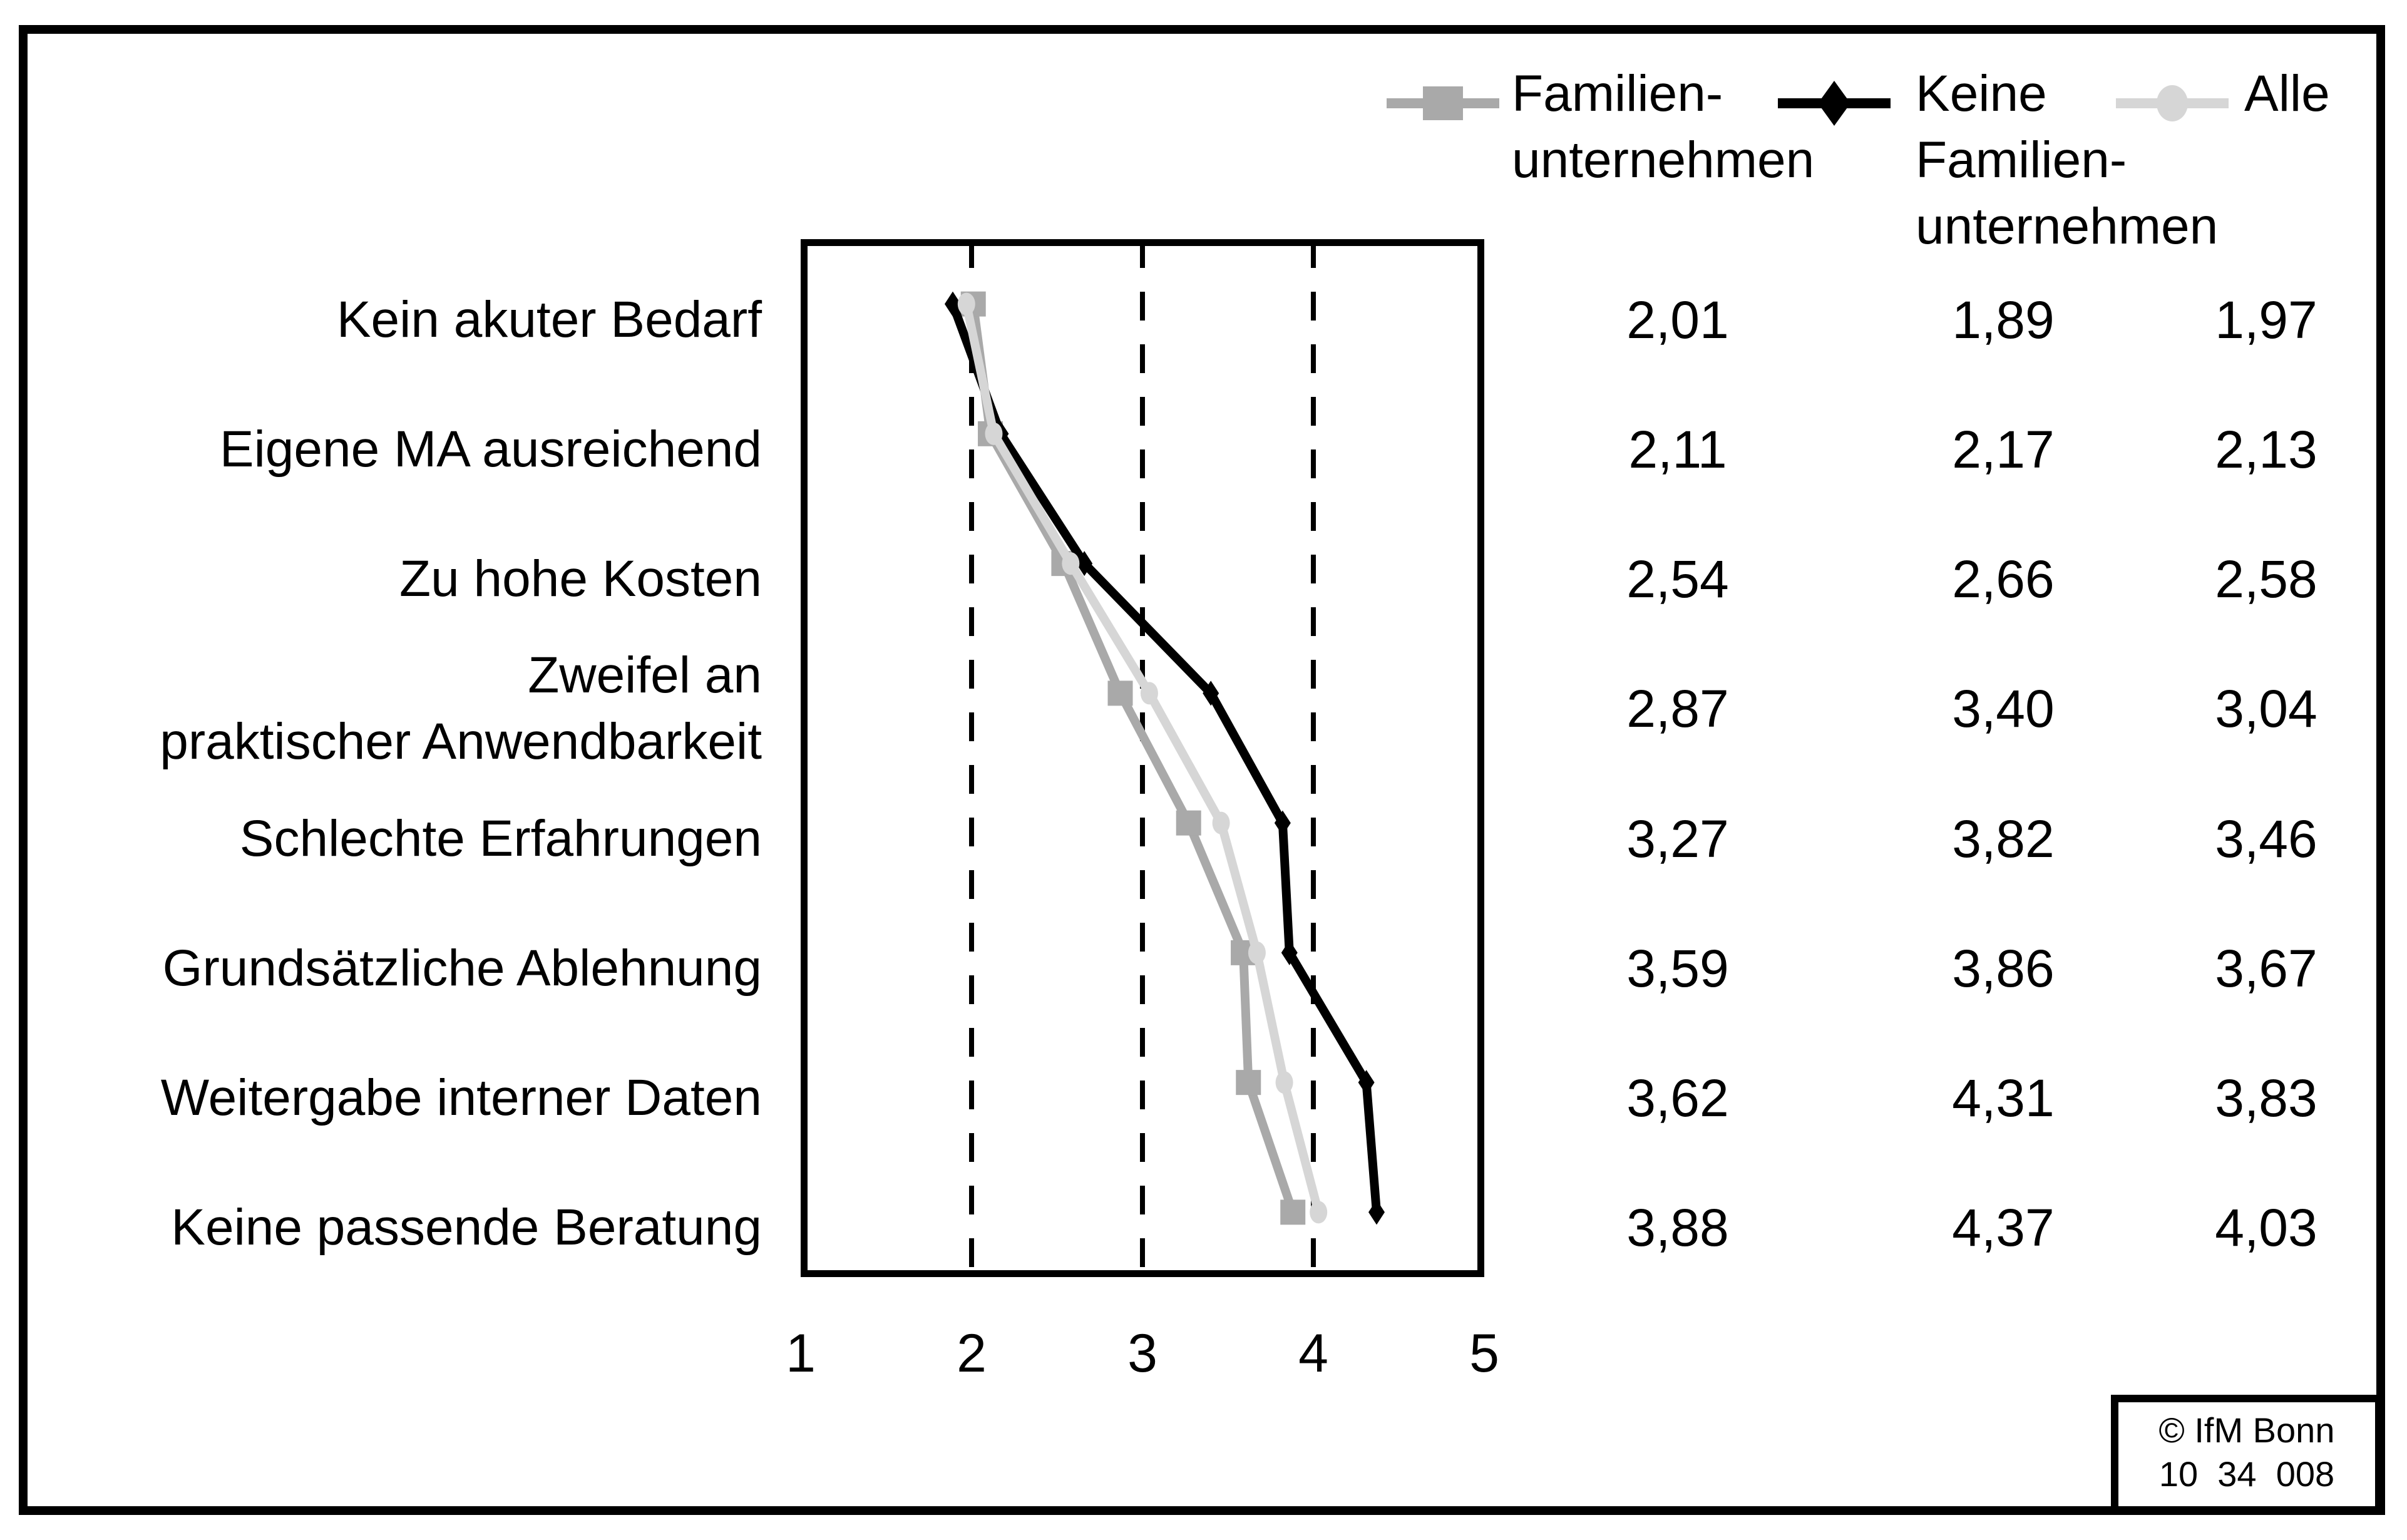 The height and width of the screenshot is (1540, 2407). What do you see at coordinates (1142, 1353) in the screenshot?
I see `x-tick-label: 3` at bounding box center [1142, 1353].